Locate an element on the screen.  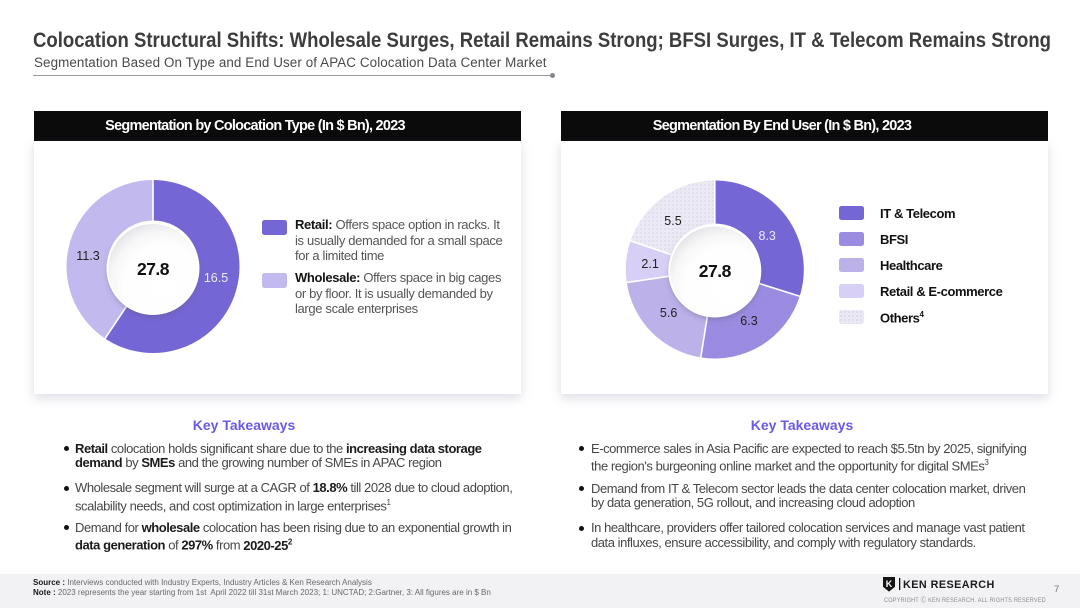
svg-text: 16.5 is located at coordinates (216, 278).